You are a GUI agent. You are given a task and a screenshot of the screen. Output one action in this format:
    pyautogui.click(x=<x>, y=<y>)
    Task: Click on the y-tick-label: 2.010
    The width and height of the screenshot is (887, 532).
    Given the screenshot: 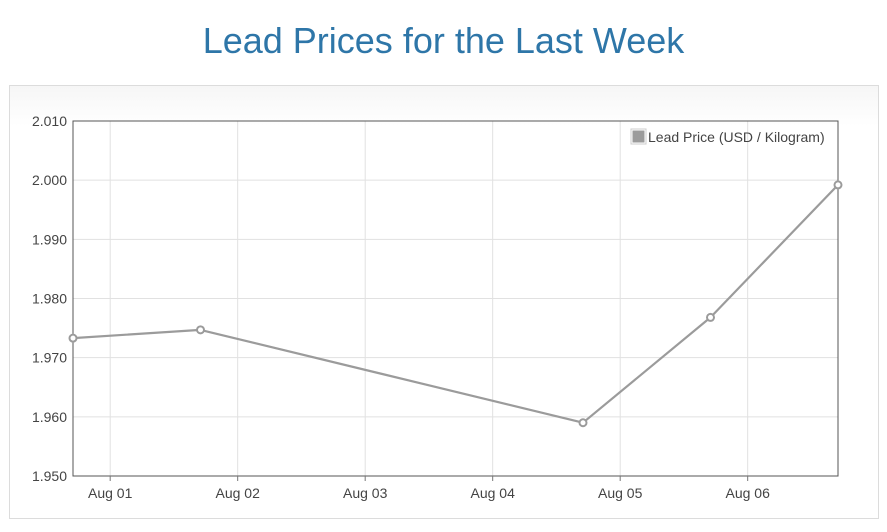 What is the action you would take?
    pyautogui.click(x=49, y=121)
    